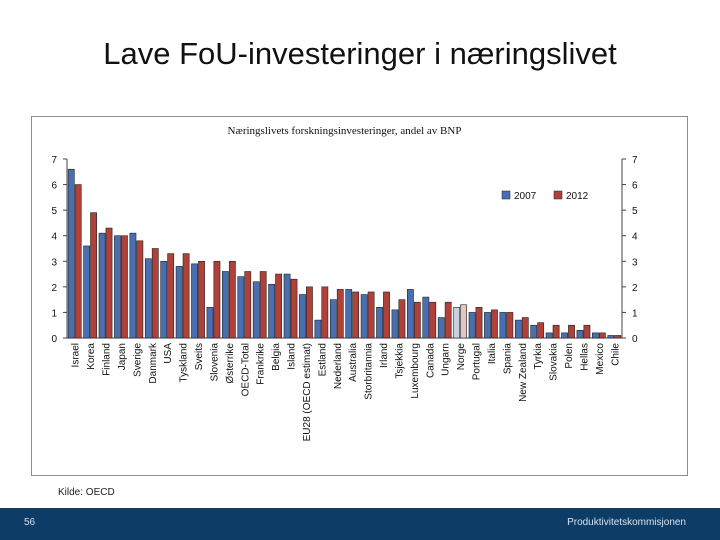 Image resolution: width=720 pixels, height=540 pixels. Describe the element at coordinates (446, 359) in the screenshot. I see `x-tick-label: Ungarn` at that location.